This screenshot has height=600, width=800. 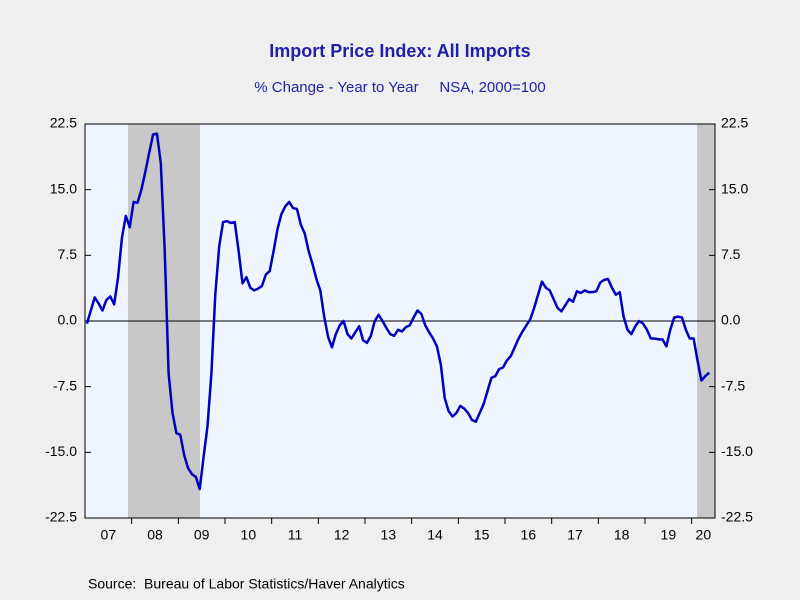 I want to click on x-tick-label: 11, so click(x=295, y=535).